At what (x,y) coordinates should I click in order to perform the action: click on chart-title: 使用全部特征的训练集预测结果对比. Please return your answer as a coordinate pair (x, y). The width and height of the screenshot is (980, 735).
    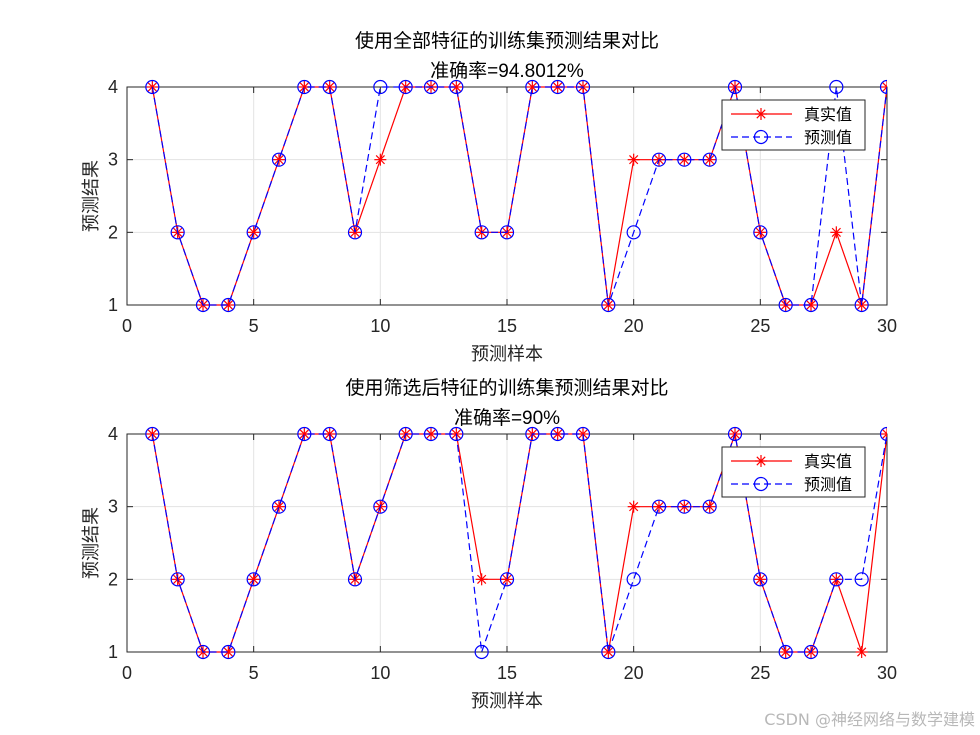
    Looking at the image, I should click on (507, 41).